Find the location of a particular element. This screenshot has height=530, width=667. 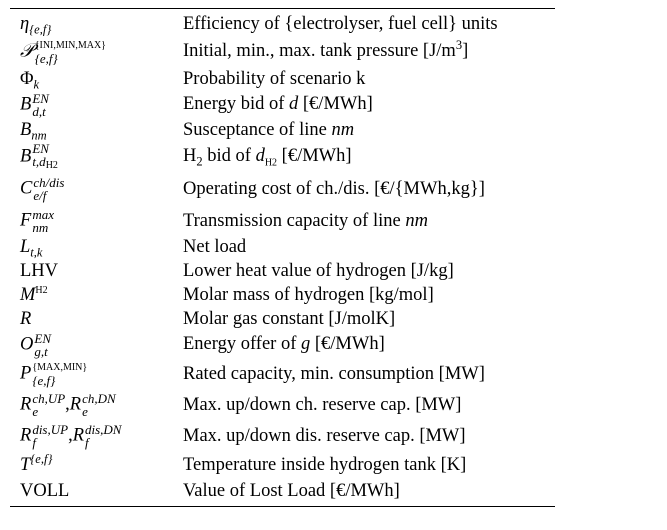

symbol-P-indices: {INI,MIN,MAX} {e,f} is located at coordinates (70, 52).